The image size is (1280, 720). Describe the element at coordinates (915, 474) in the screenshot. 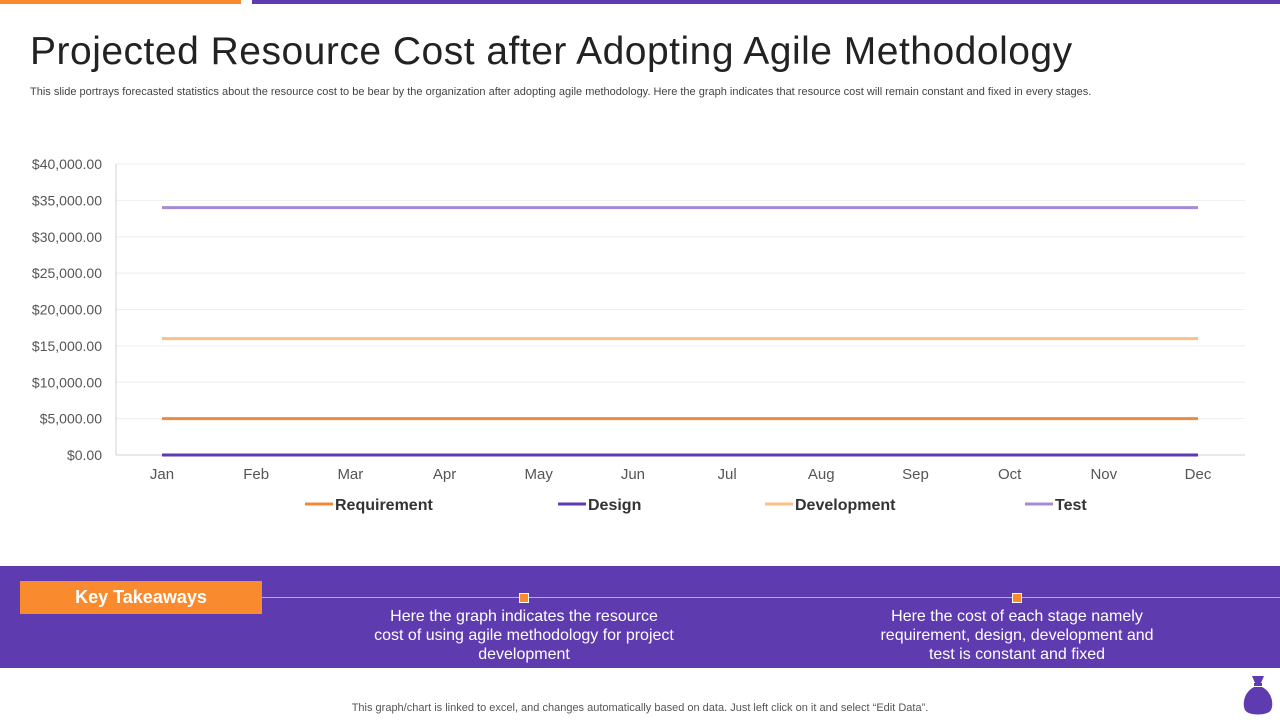

I see `x-tick-label: Sep` at that location.